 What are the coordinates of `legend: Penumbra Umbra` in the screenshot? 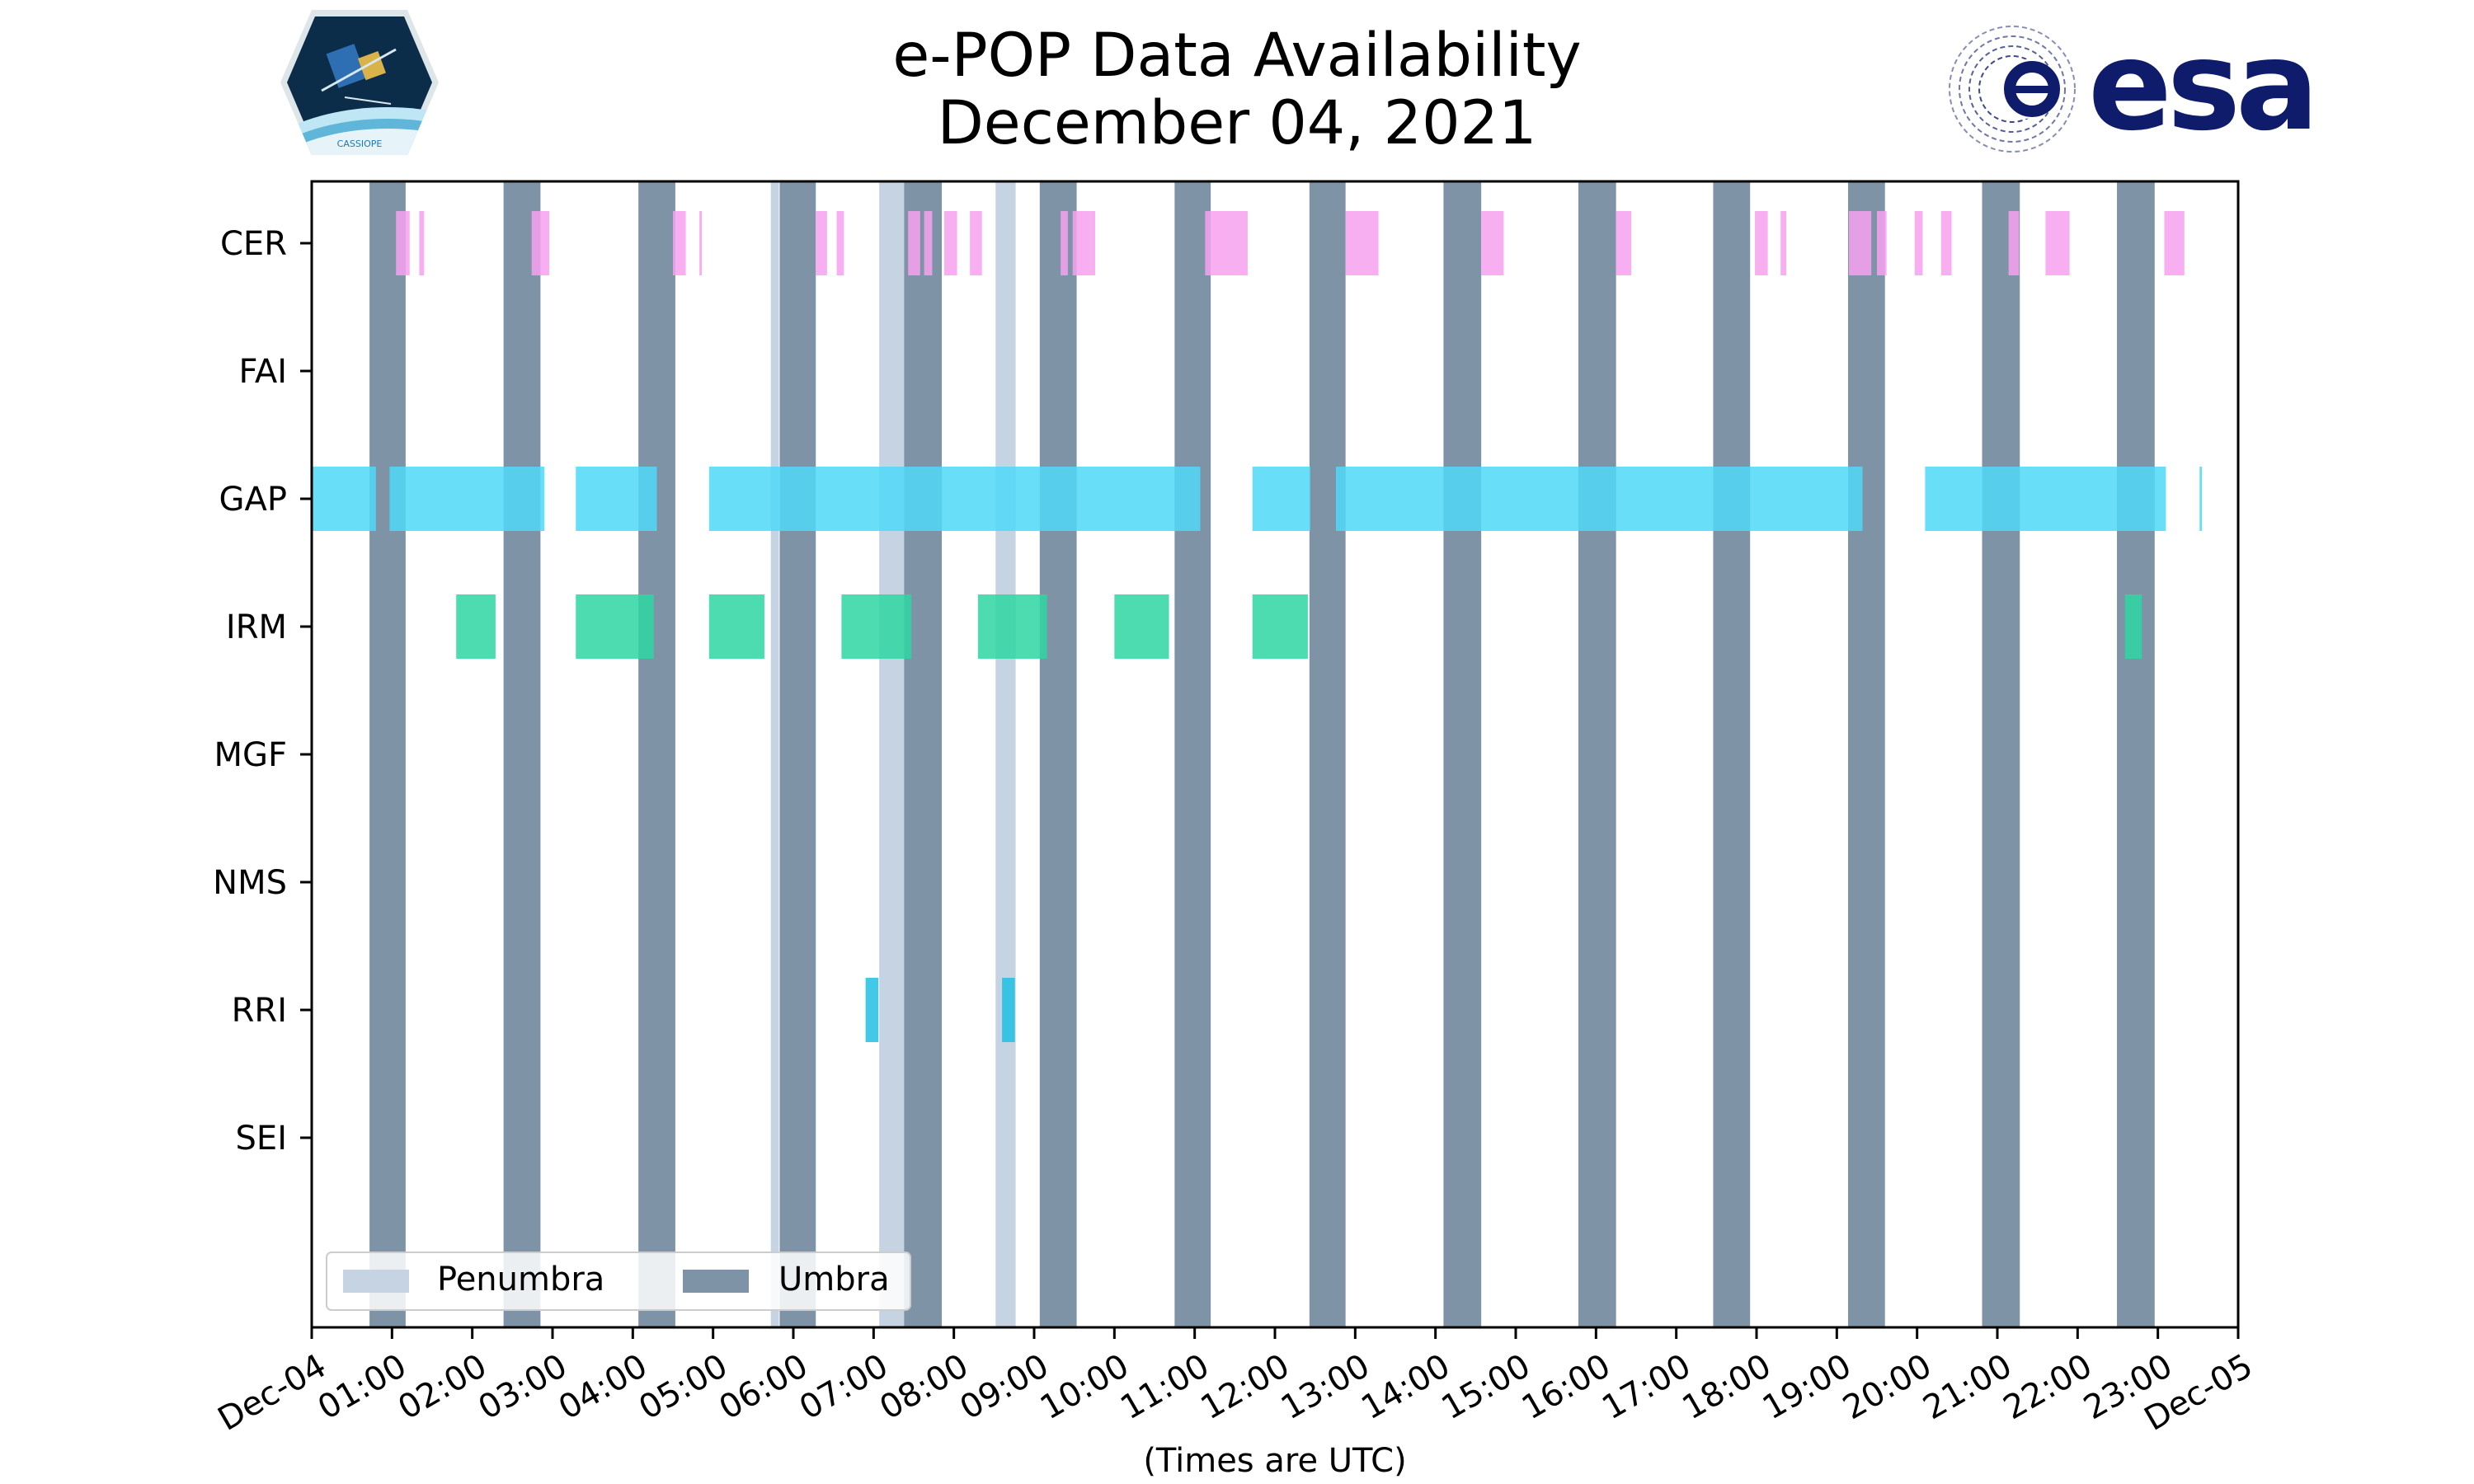 It's located at (618, 1281).